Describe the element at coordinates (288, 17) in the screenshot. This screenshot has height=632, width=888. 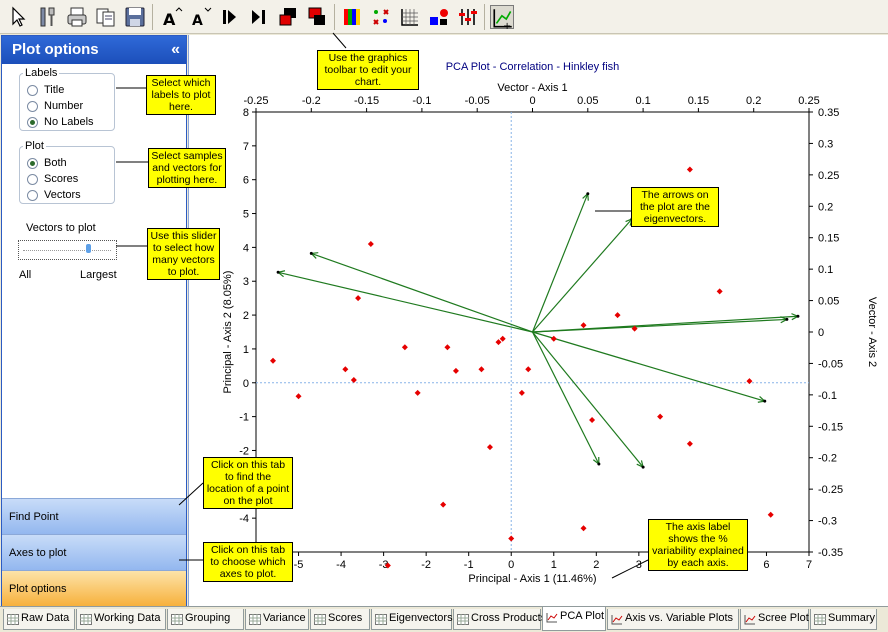
I see `front-icon` at that location.